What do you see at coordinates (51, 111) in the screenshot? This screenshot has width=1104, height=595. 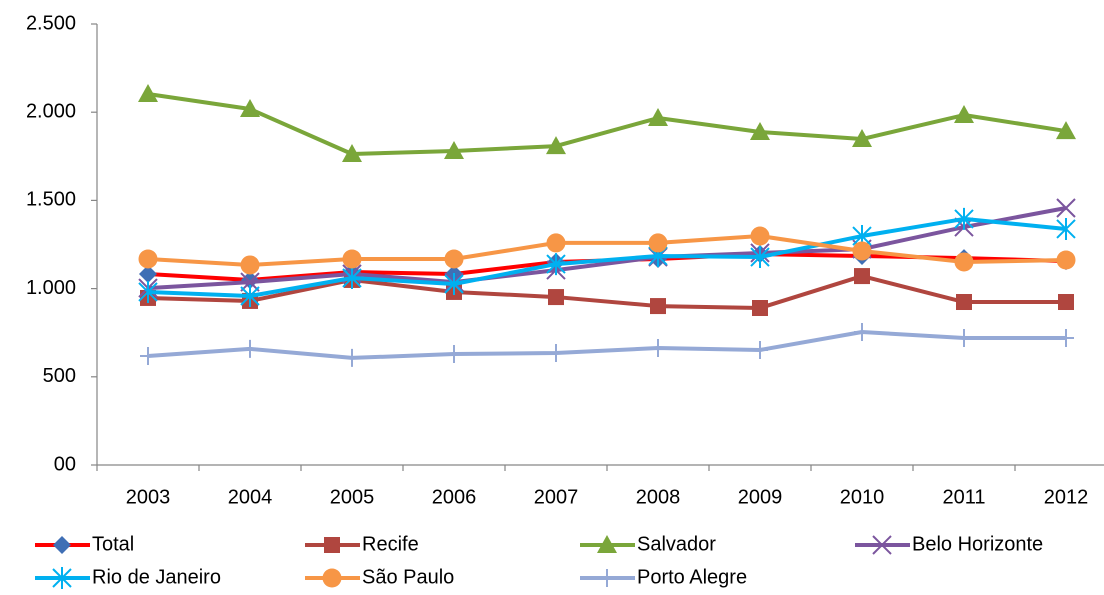 I see `y-tick-label: 2.000` at bounding box center [51, 111].